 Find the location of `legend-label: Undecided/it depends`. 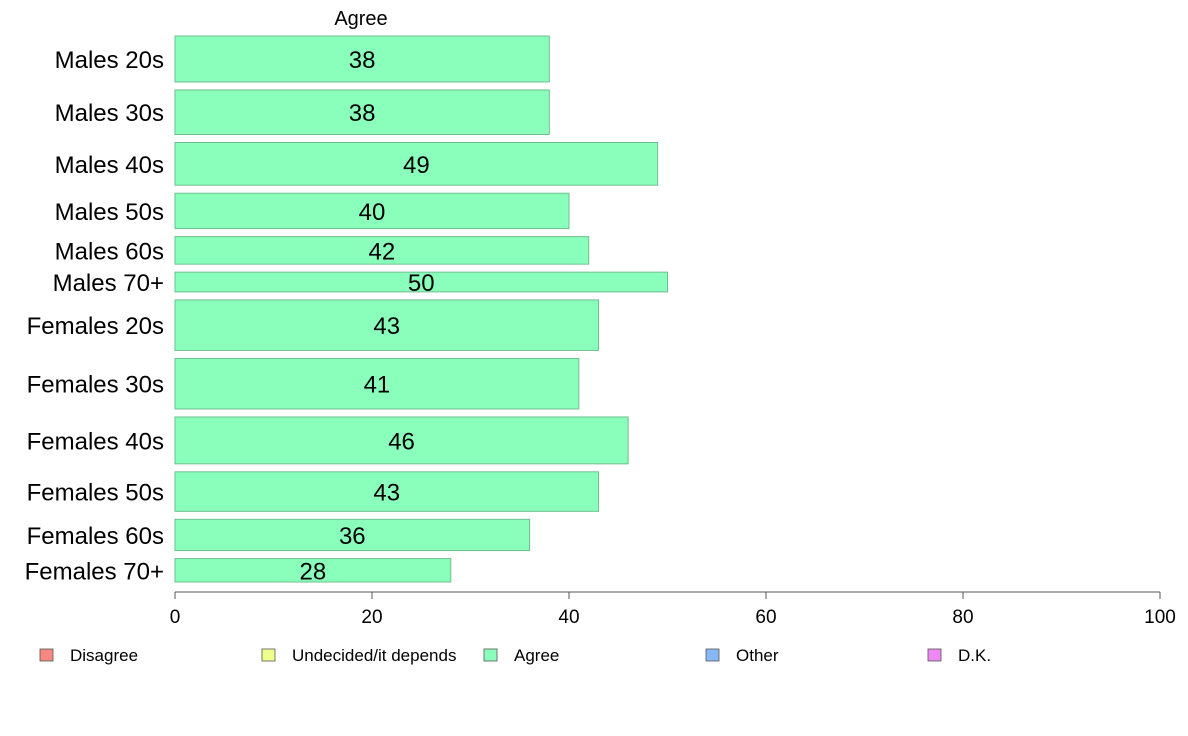

legend-label: Undecided/it depends is located at coordinates (374, 655).